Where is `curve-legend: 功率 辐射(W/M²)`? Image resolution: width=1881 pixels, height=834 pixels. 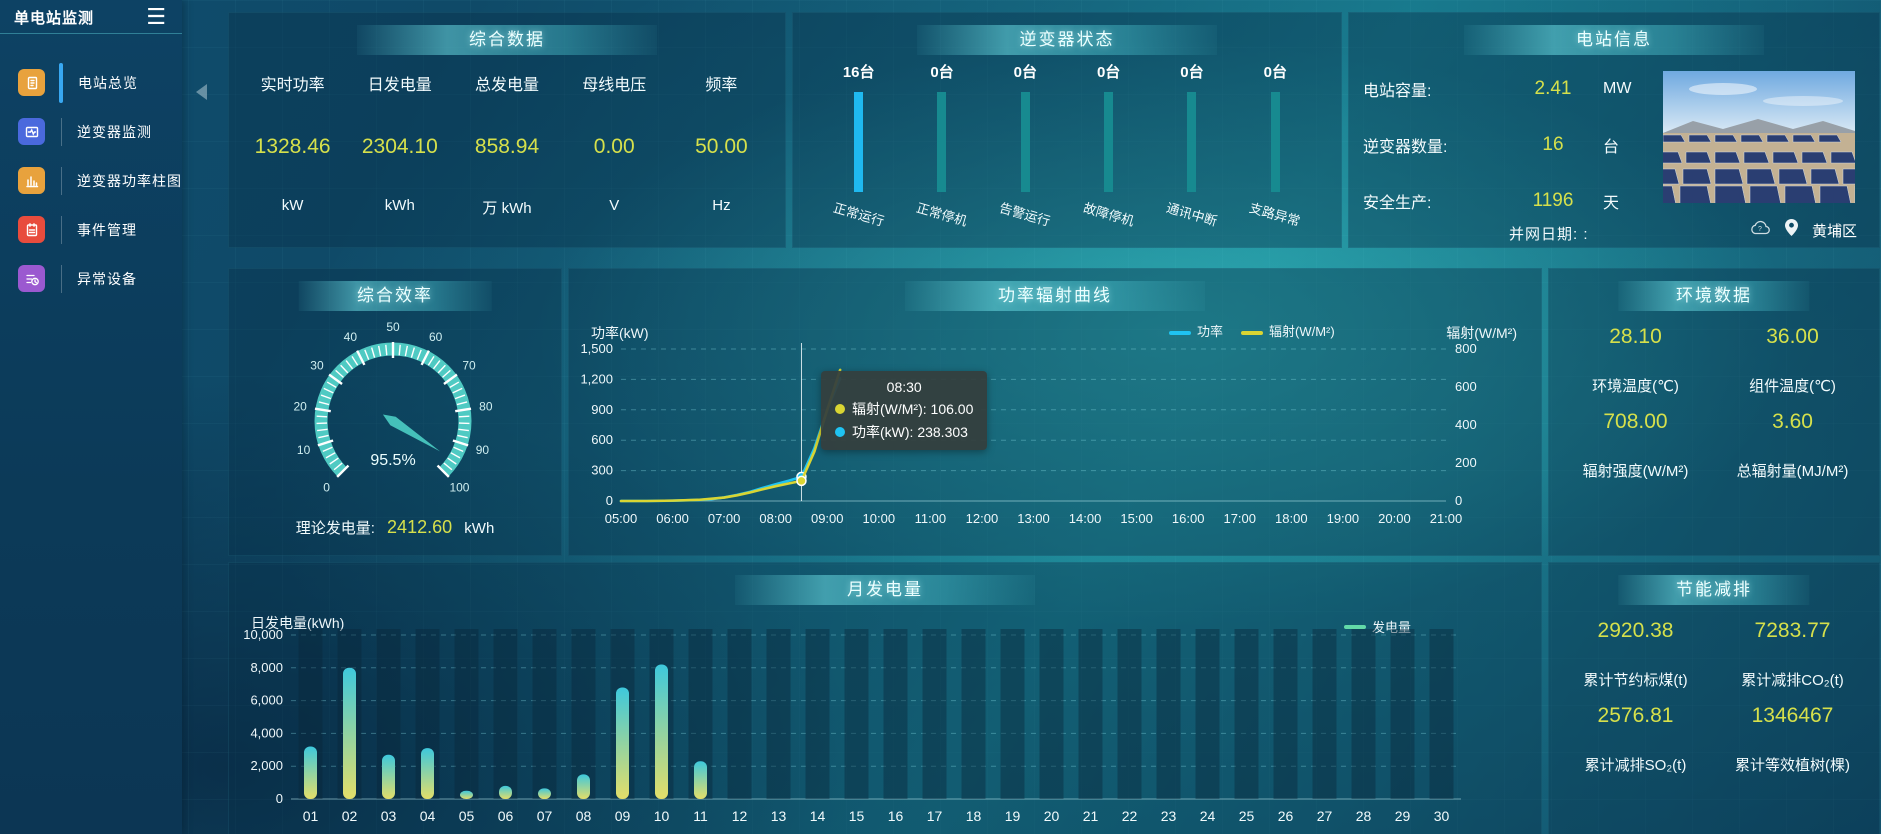 curve-legend: 功率 辐射(W/M²) is located at coordinates (1252, 330).